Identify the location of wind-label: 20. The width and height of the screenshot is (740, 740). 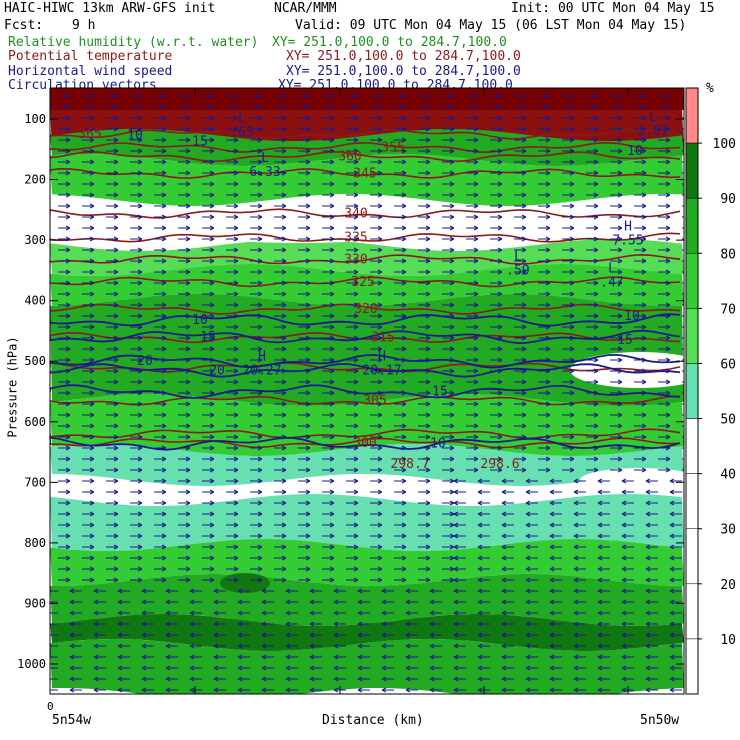
(145, 361).